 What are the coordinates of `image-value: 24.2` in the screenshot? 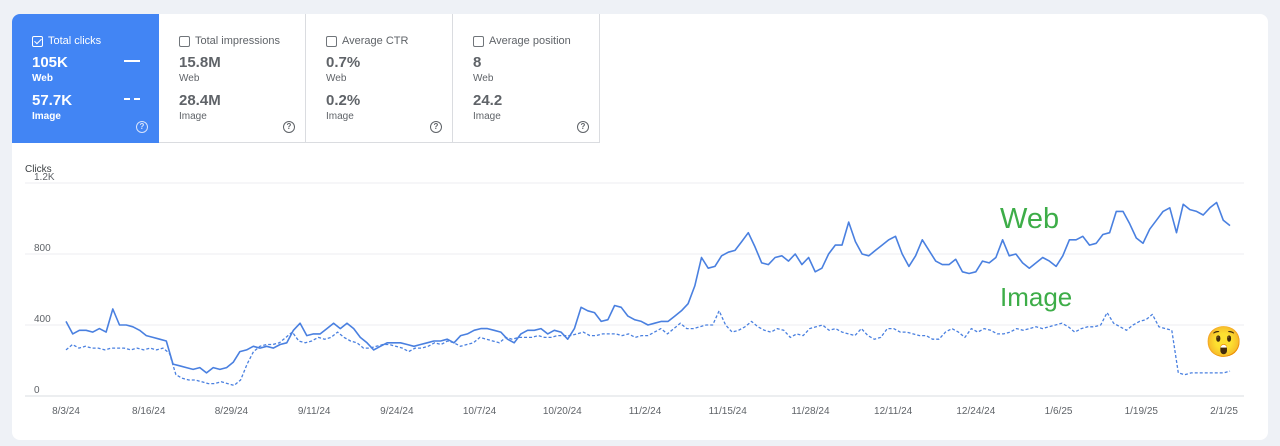 It's located at (488, 100).